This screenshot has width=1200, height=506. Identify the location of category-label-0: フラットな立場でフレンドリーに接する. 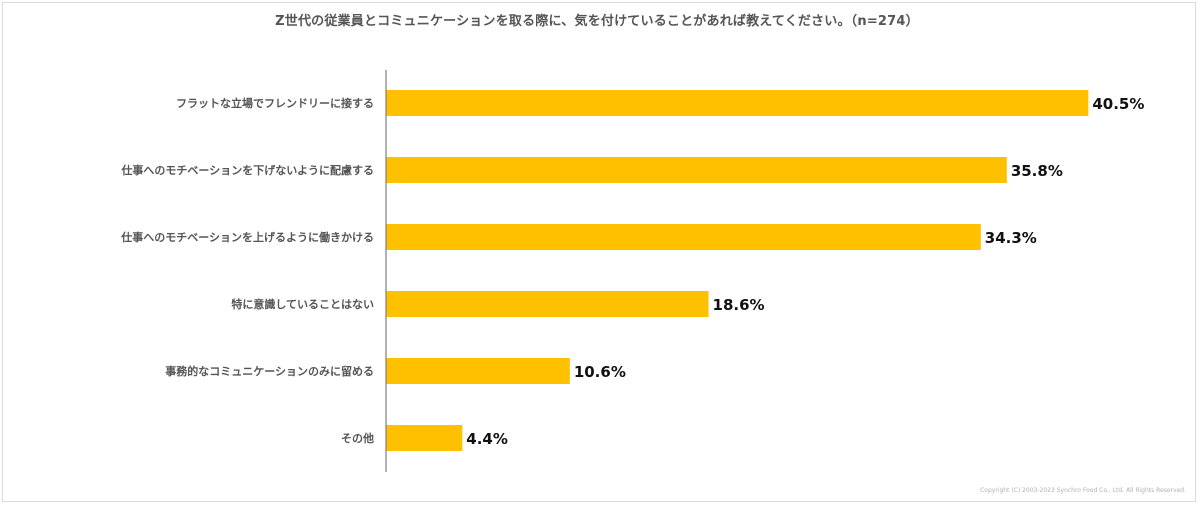
(275, 103).